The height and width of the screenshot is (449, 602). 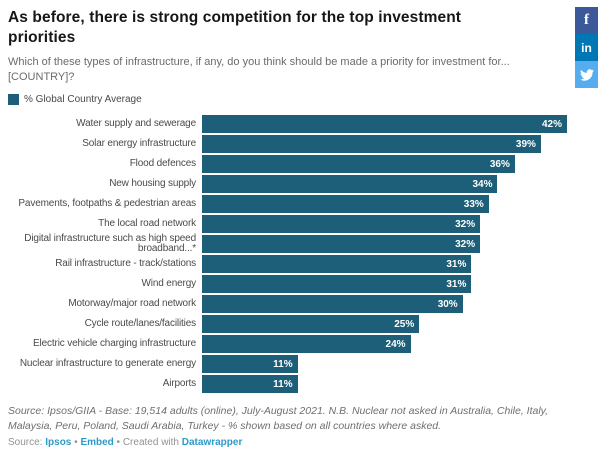 I want to click on bar-track: 25%, so click(x=384, y=324).